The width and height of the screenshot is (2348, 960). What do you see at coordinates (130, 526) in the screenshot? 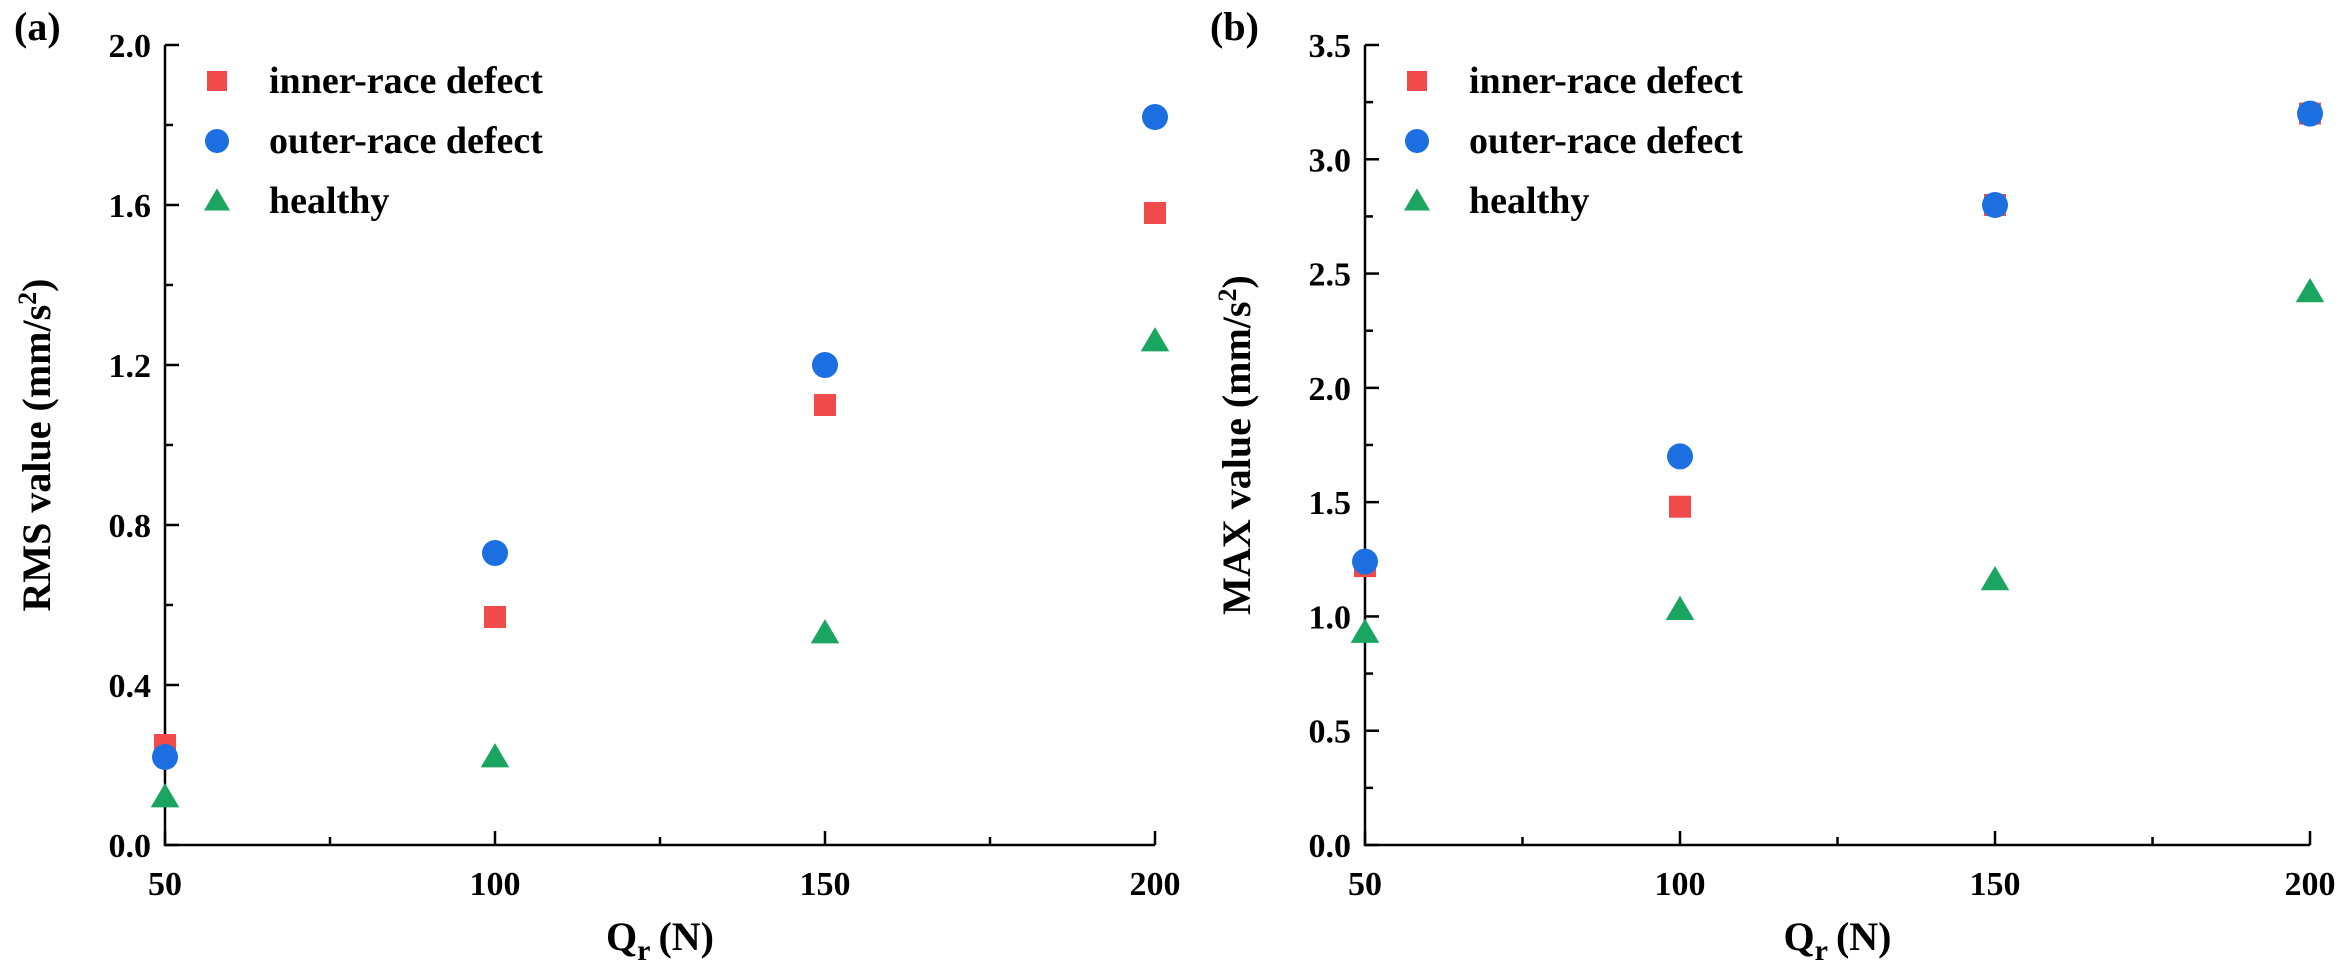
I see `y-tick-label: 0.8` at bounding box center [130, 526].